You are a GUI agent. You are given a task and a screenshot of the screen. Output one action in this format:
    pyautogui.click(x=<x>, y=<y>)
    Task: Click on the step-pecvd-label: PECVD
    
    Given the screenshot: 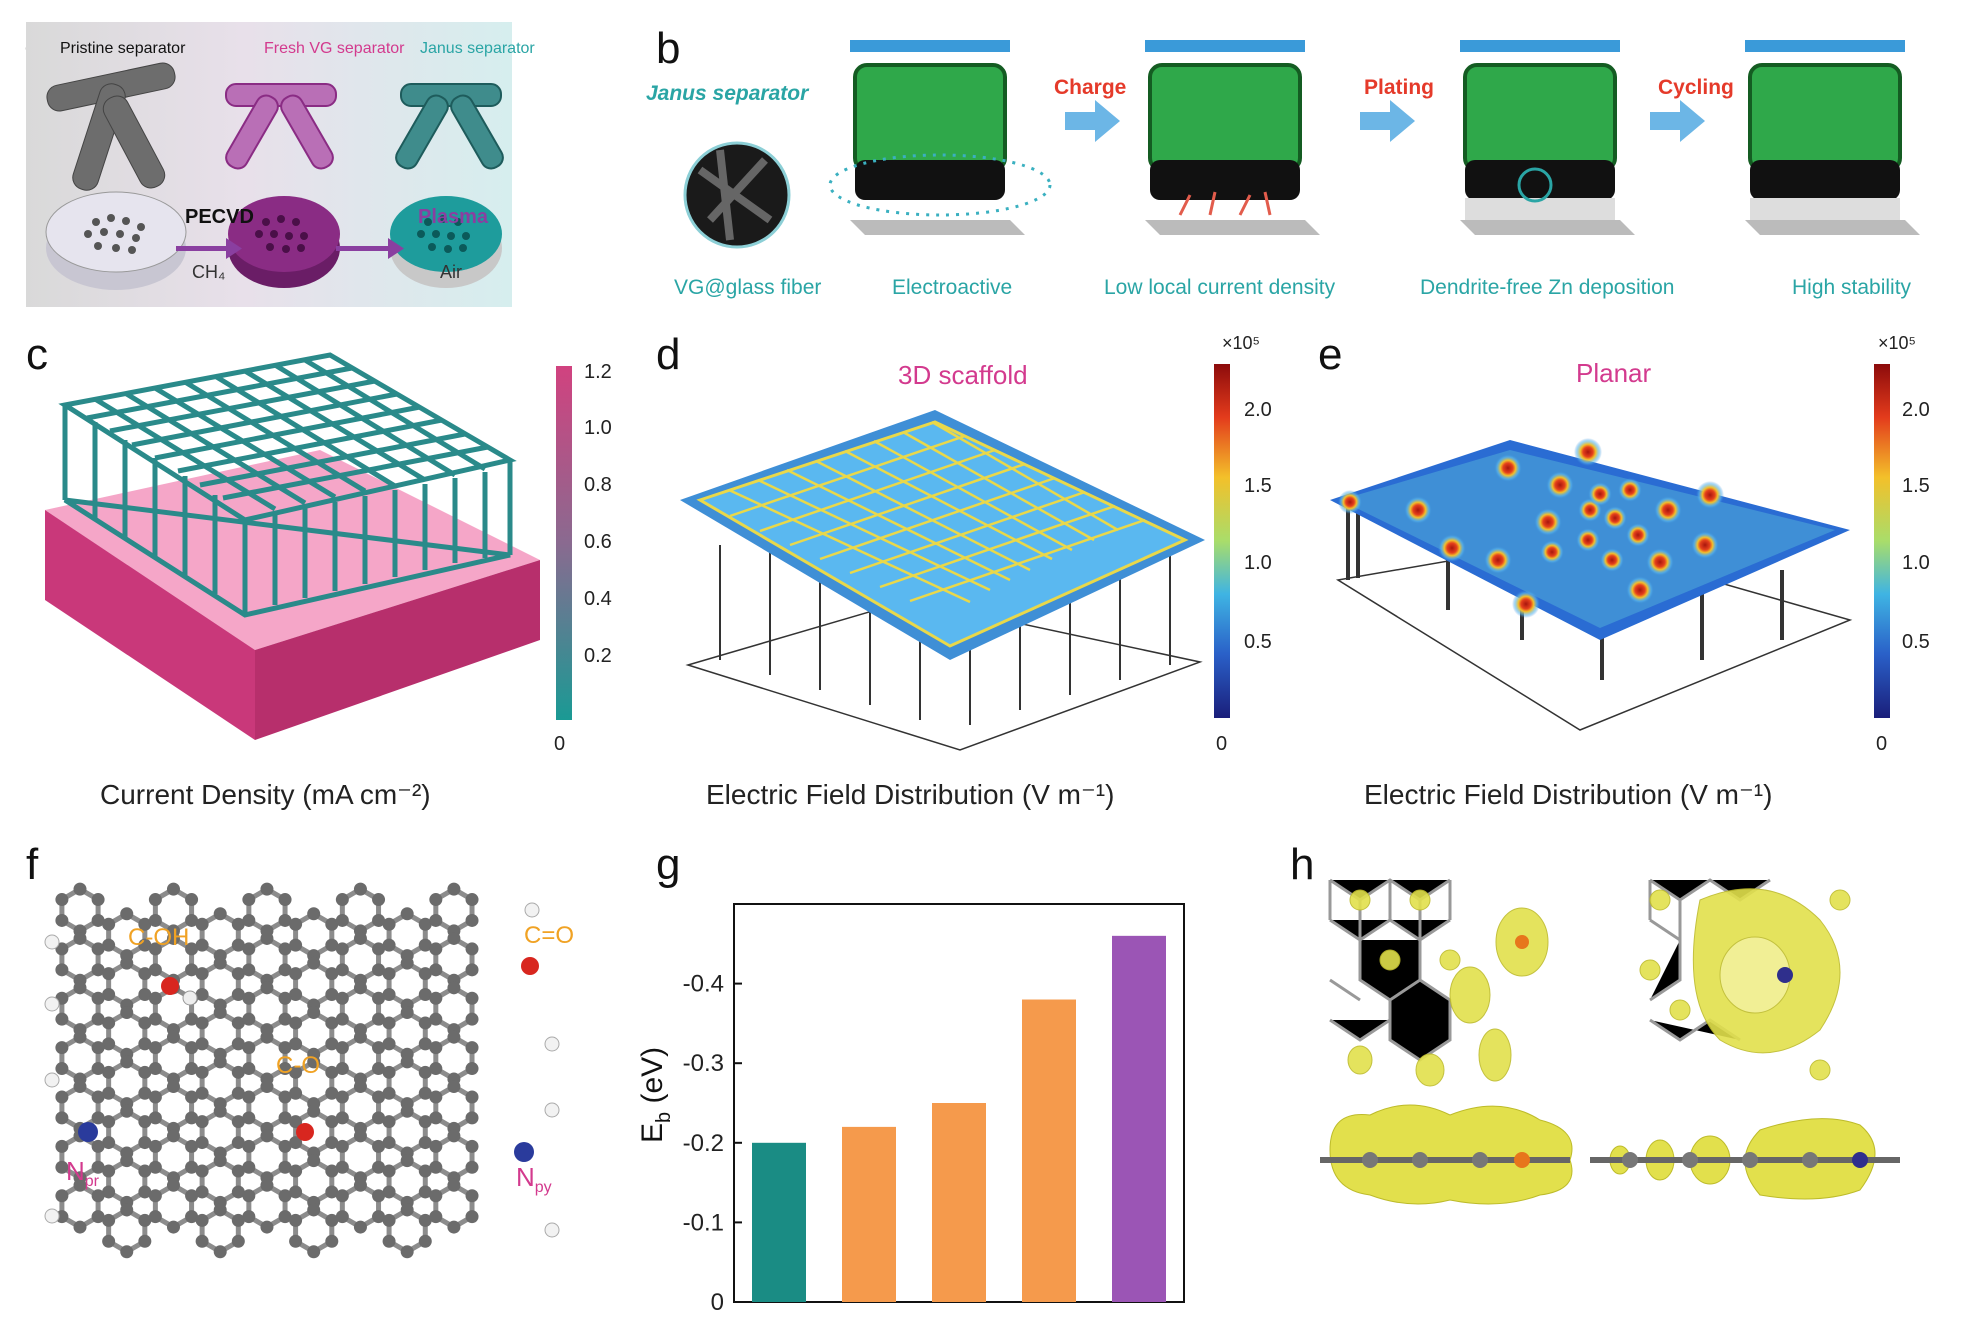 What is the action you would take?
    pyautogui.click(x=219, y=217)
    